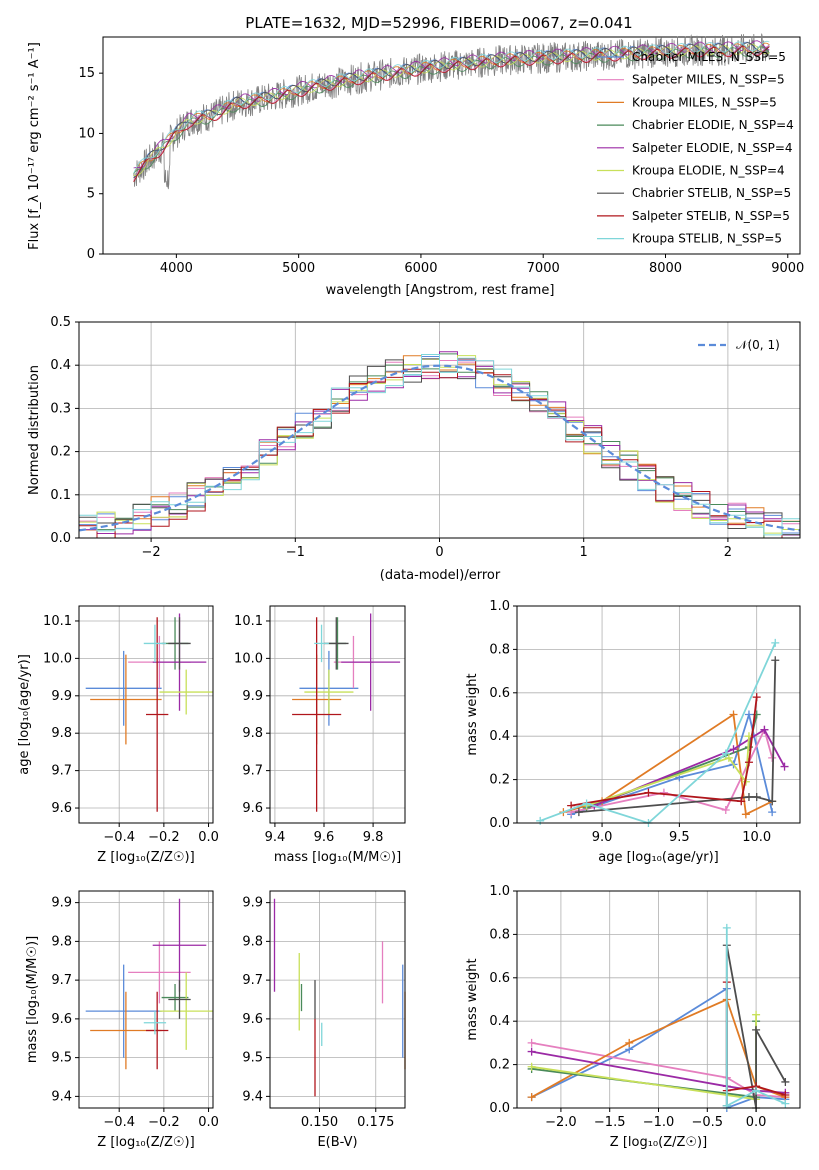 This screenshot has width=819, height=1170. Describe the element at coordinates (324, 837) in the screenshot. I see `x-tick-label: 9.6` at that location.